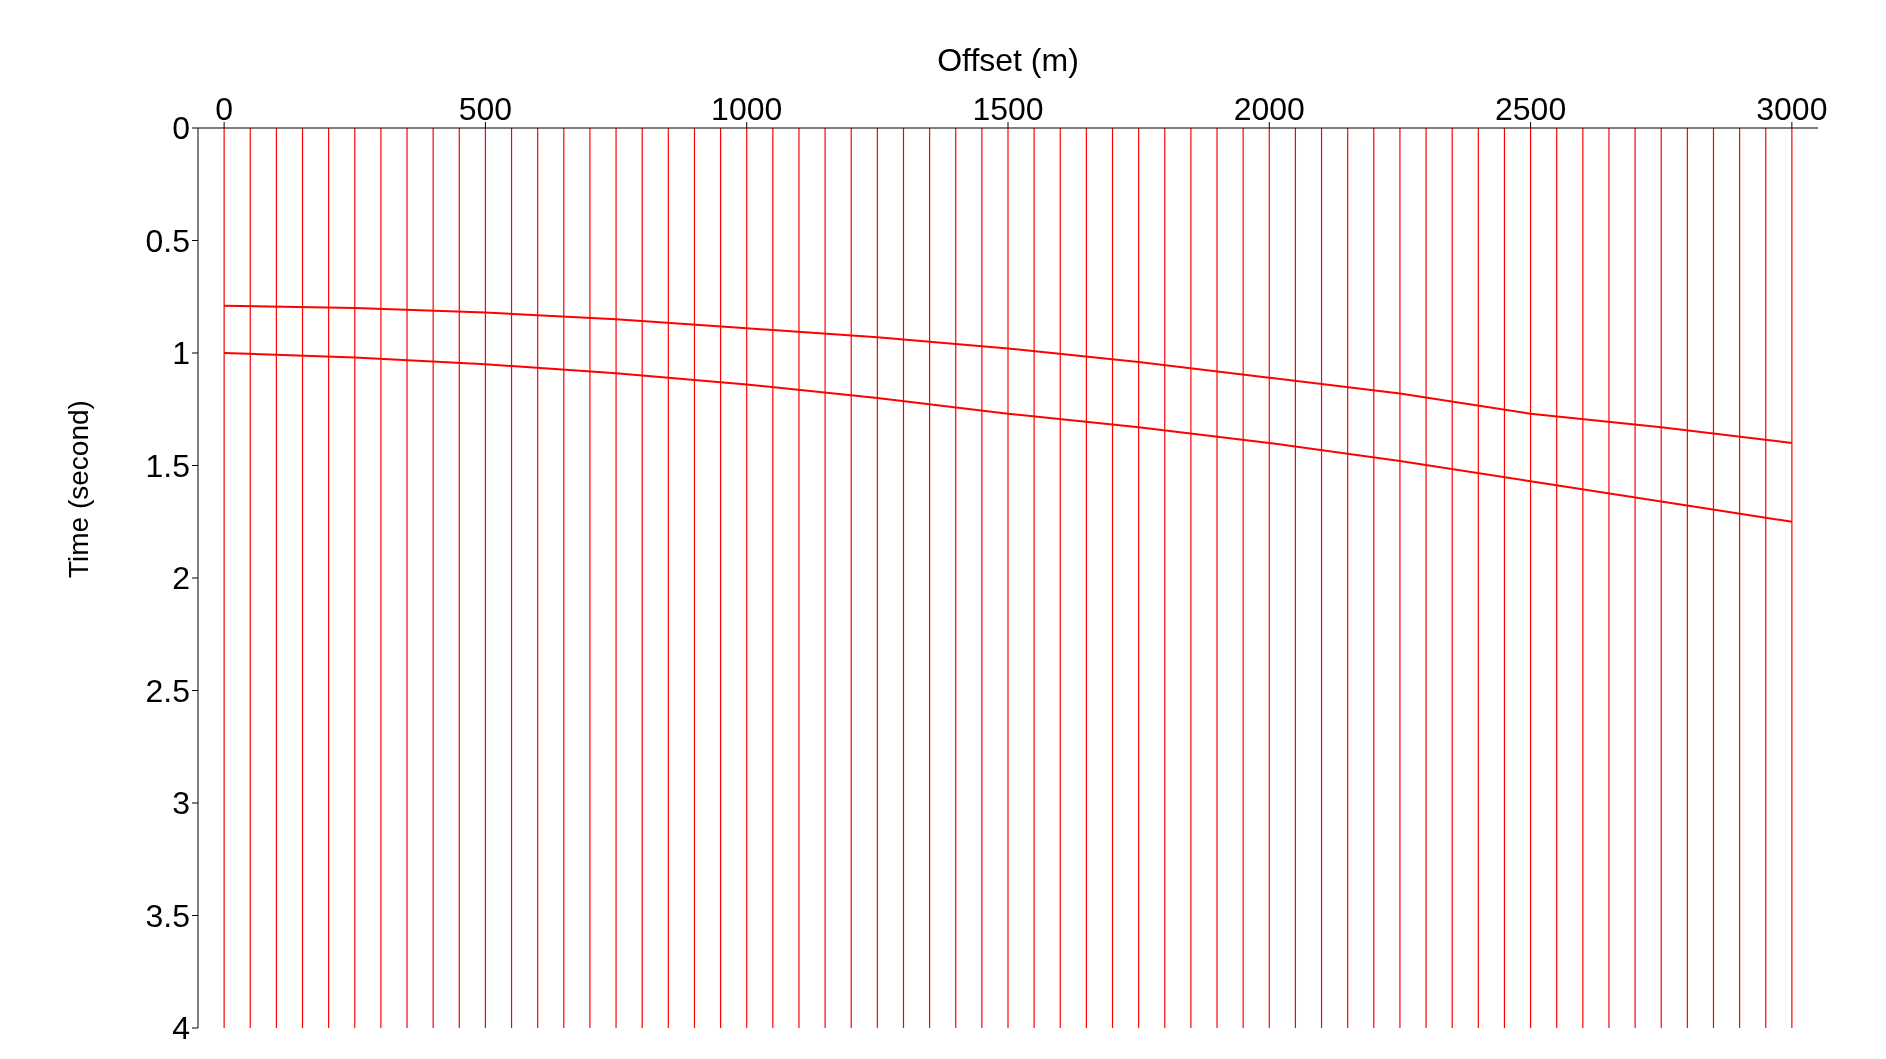 The image size is (1886, 1059). Describe the element at coordinates (747, 109) in the screenshot. I see `x-tick-label: 1000` at that location.